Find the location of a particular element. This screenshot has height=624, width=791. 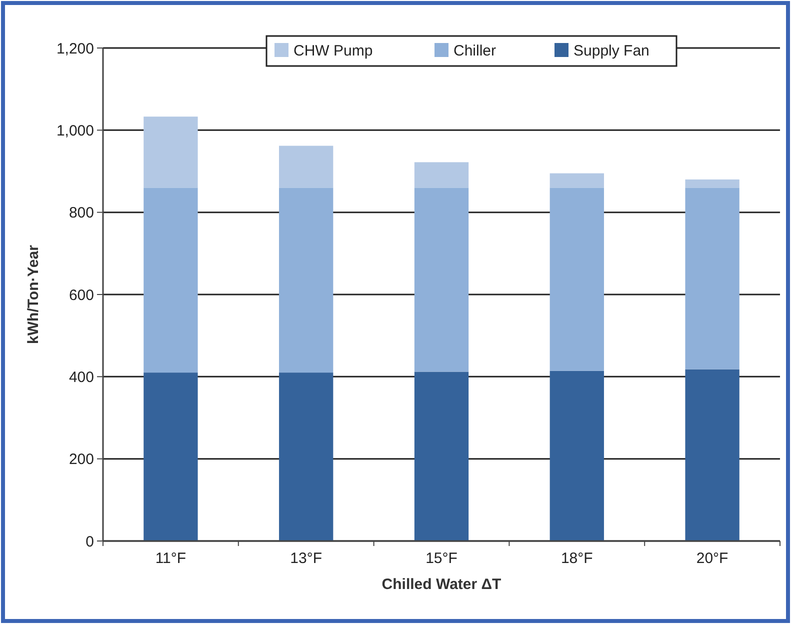

x-tick-label: 13°F is located at coordinates (306, 558).